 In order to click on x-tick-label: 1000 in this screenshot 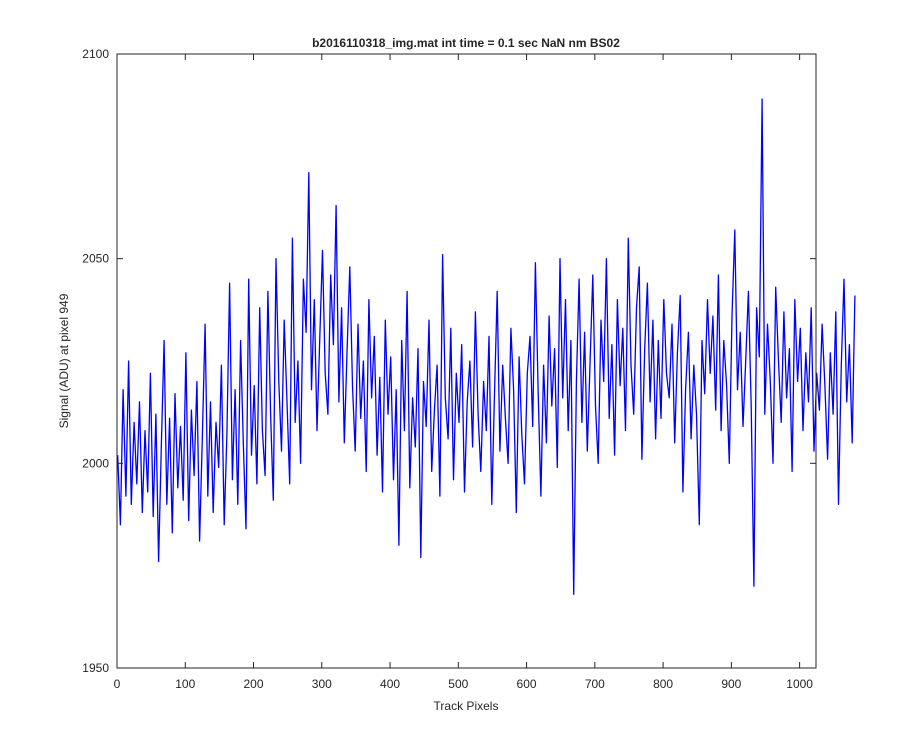, I will do `click(799, 684)`.